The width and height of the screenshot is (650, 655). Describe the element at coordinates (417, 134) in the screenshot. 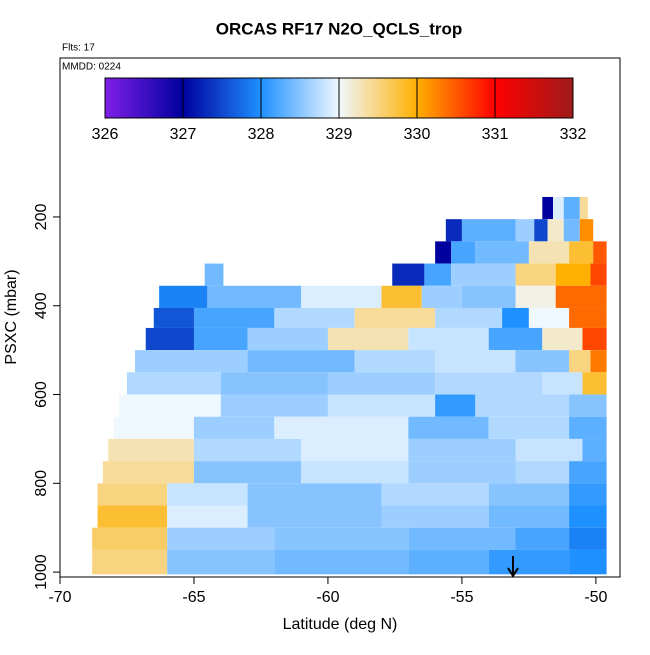

I see `colorbar-tick-label: 330` at that location.